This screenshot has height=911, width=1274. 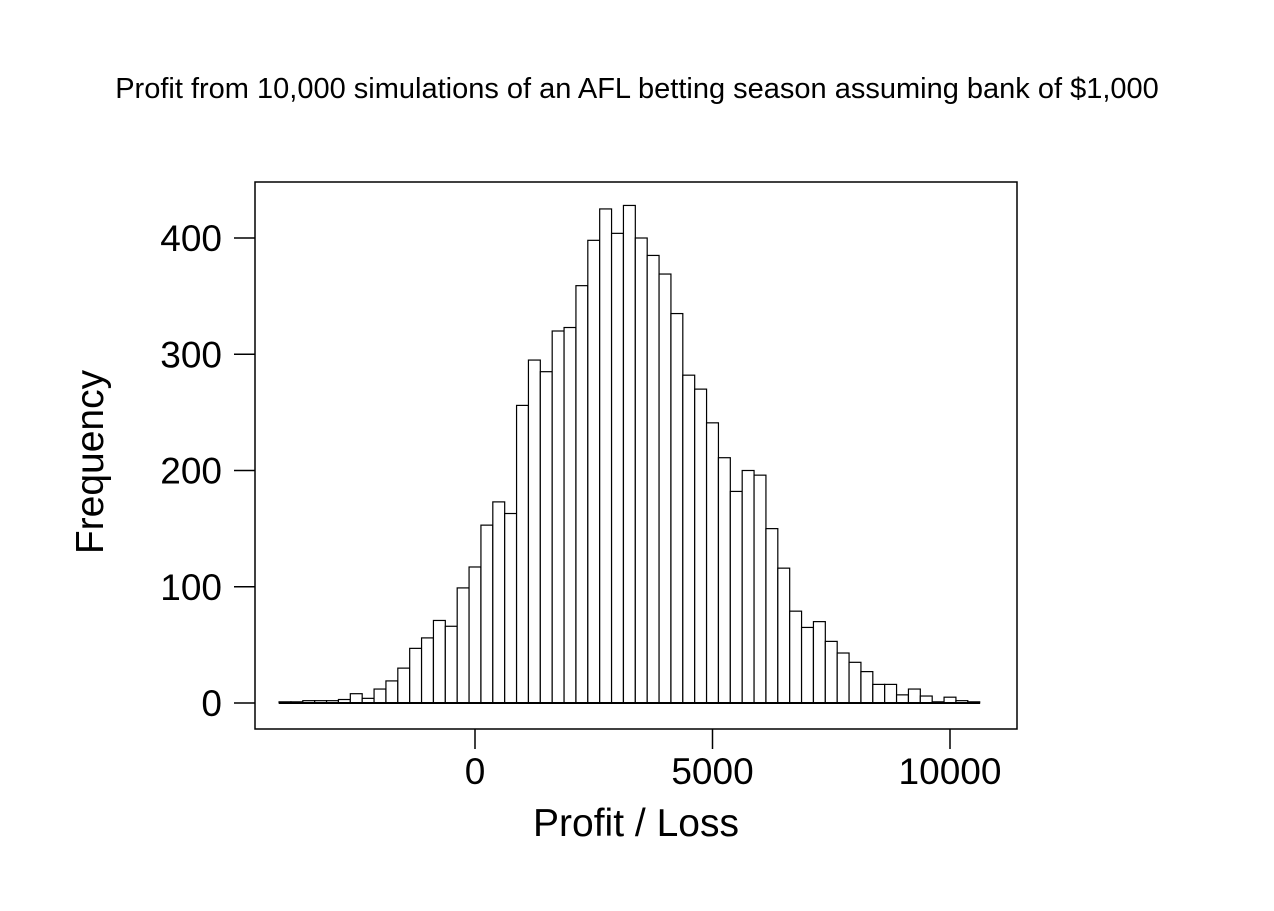 I want to click on y-tick-label: 100, so click(x=191, y=587).